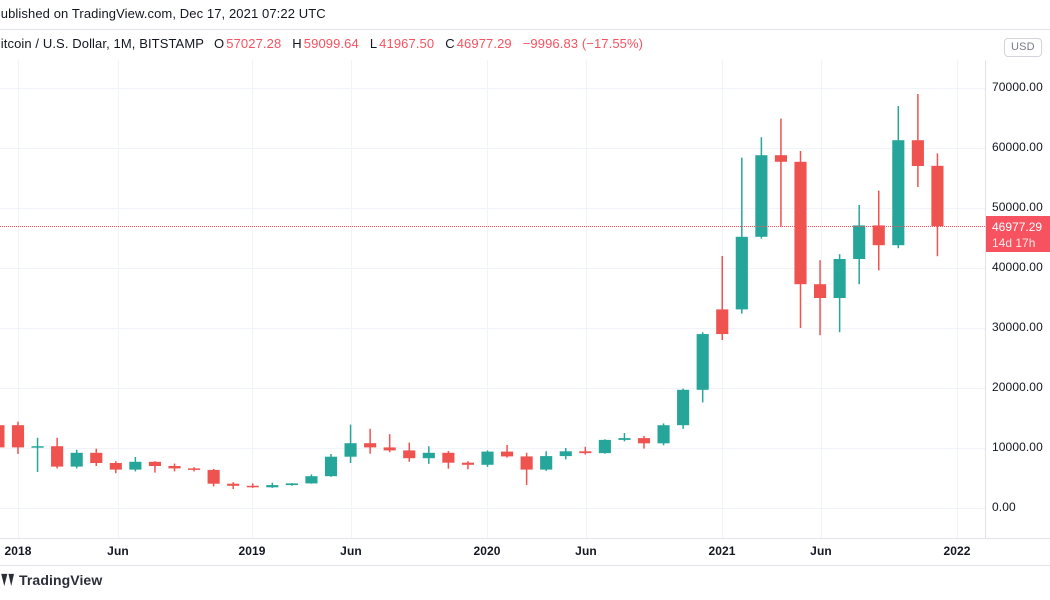  Describe the element at coordinates (219, 43) in the screenshot. I see `open-key: O` at that location.